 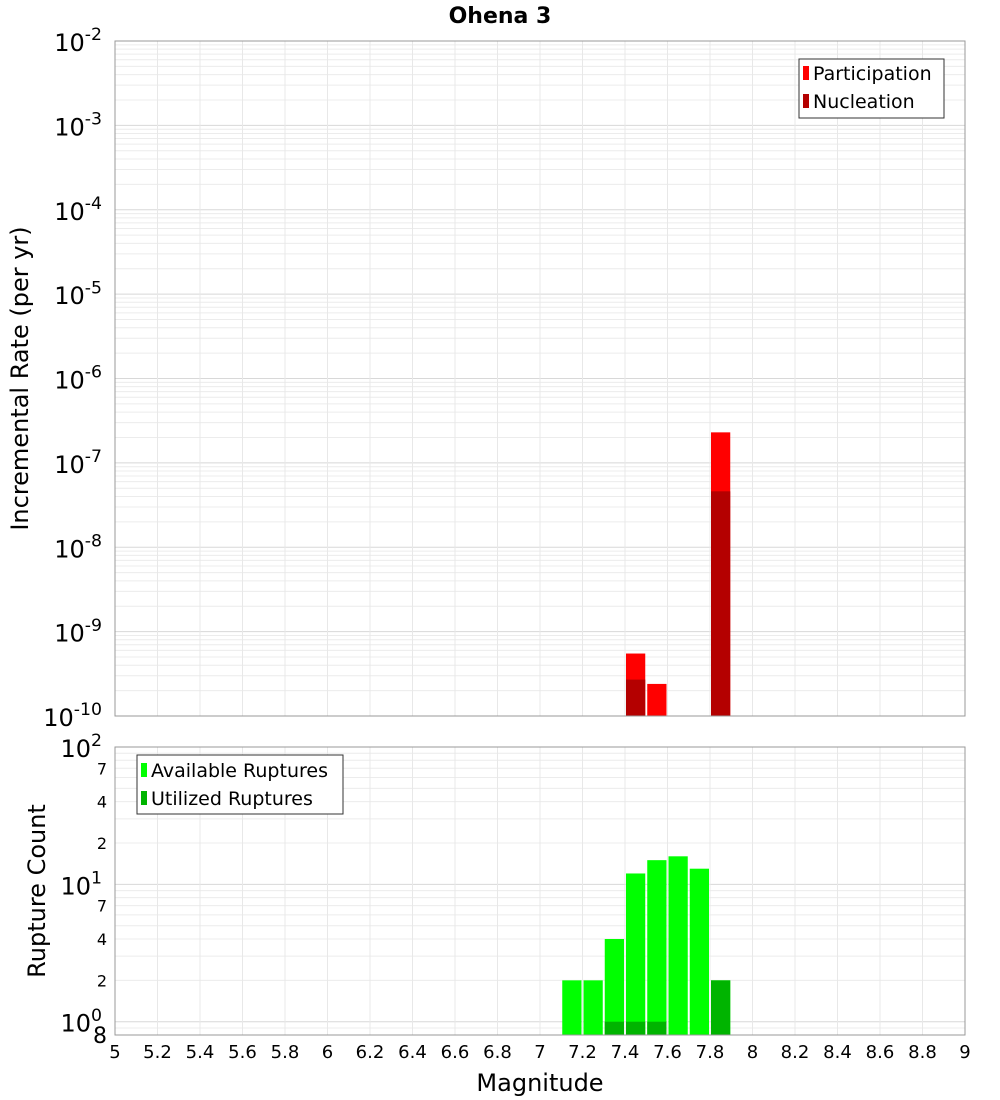 I want to click on x-tick-label: 9, so click(x=964, y=1052).